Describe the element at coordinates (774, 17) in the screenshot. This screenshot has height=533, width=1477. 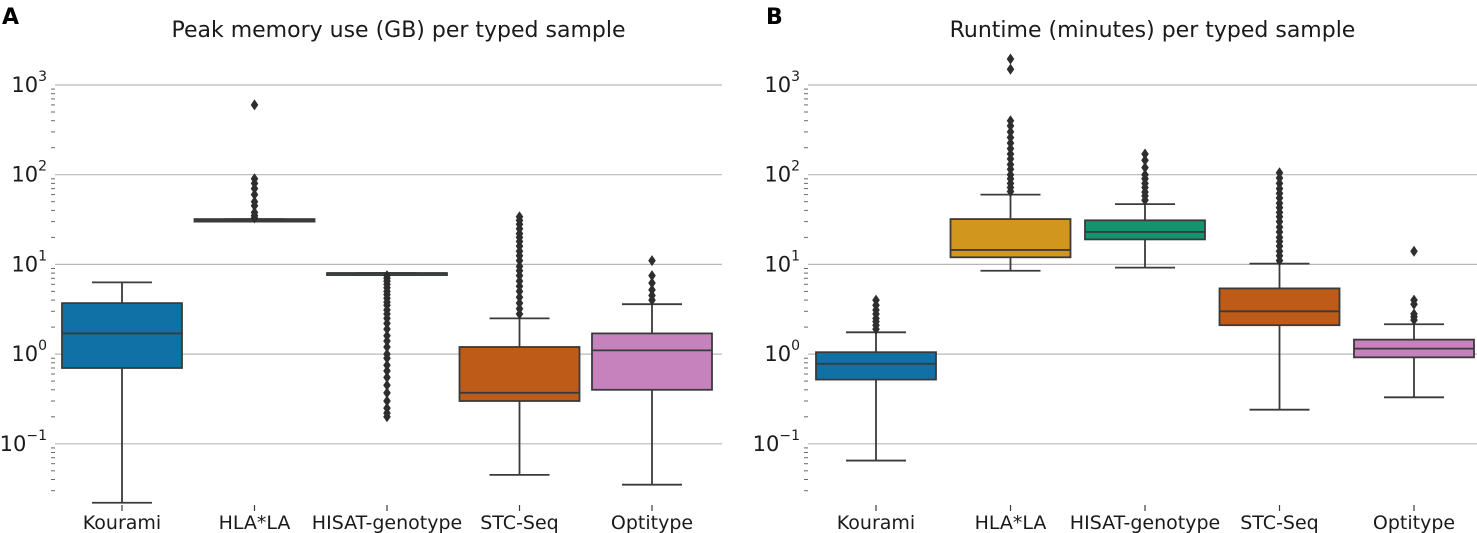
I see `panel-letter: B` at that location.